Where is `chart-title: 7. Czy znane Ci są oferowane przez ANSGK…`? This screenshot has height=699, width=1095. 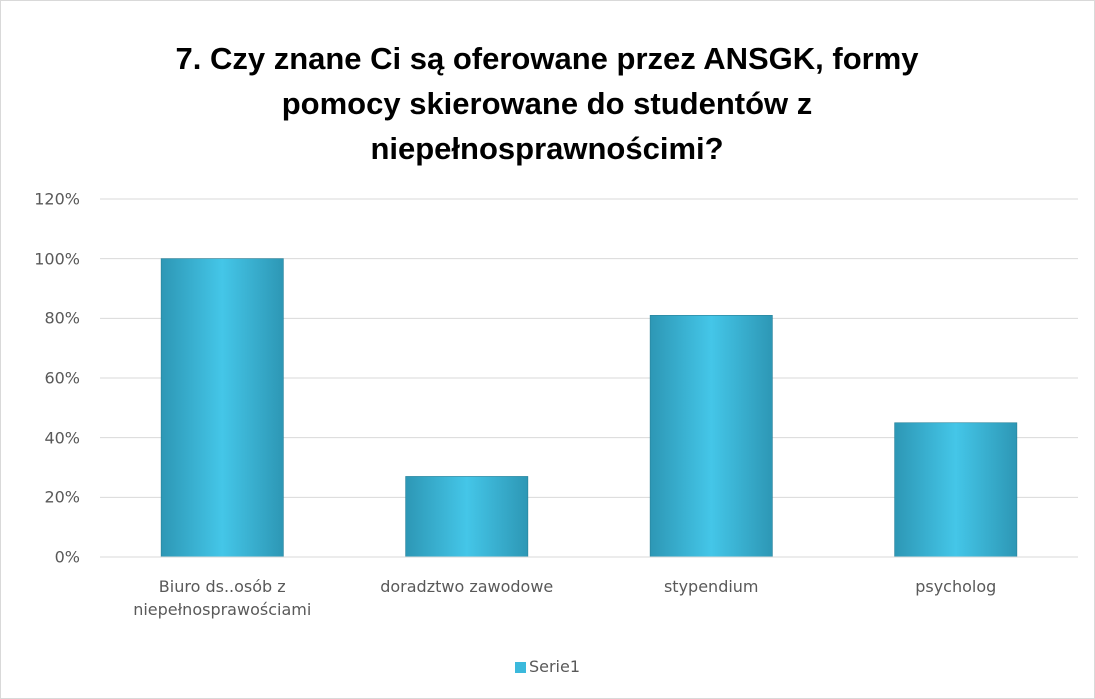
chart-title: 7. Czy znane Ci są oferowane przez ANSGK… is located at coordinates (547, 103).